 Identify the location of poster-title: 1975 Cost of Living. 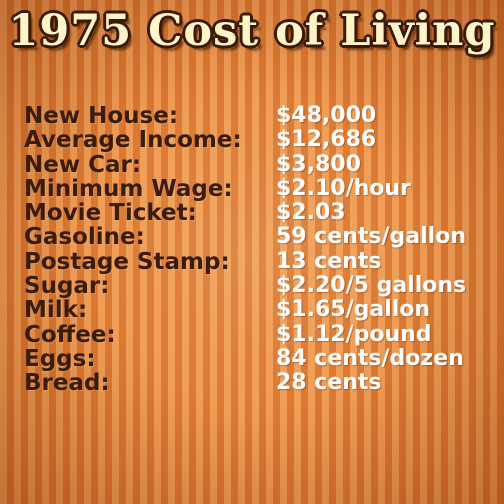
(252, 31).